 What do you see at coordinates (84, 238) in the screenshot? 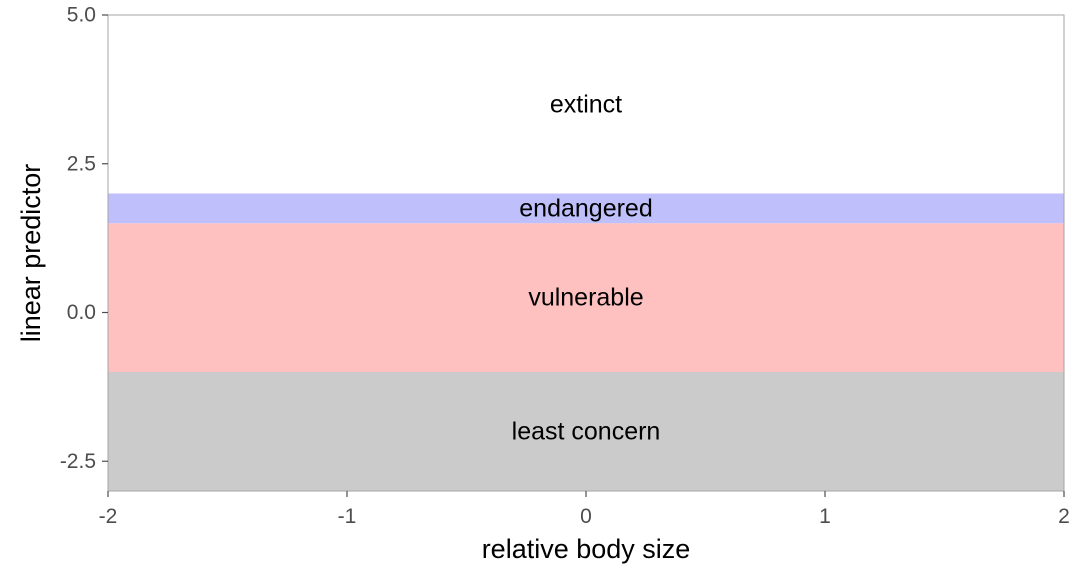
I see `y-axis: -2.5 0.0 2.5 5.0` at bounding box center [84, 238].